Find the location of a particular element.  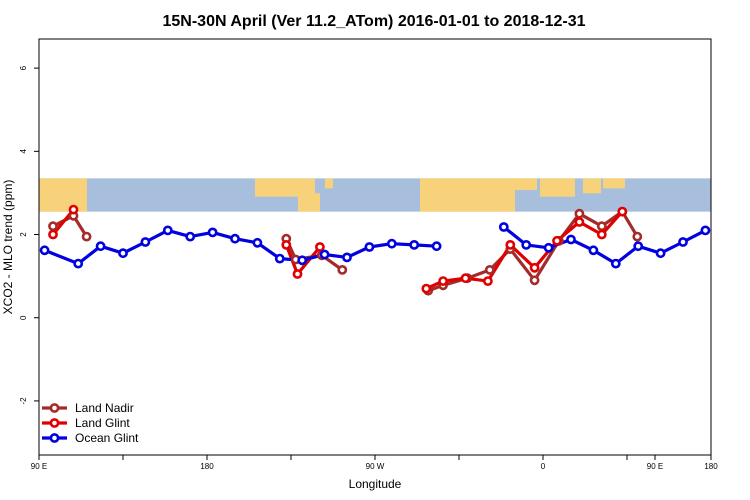

land-caribbean is located at coordinates (329, 183).